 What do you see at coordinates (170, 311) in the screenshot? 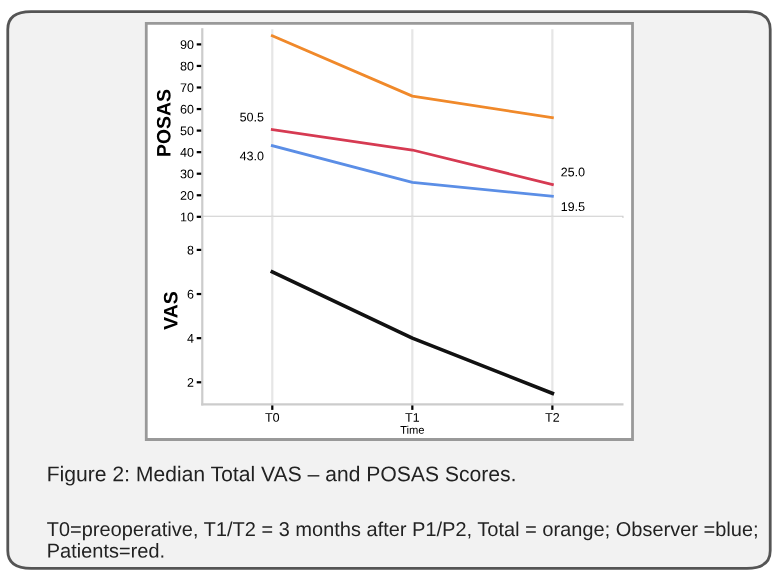
I see `y-axis-title: VAS` at bounding box center [170, 311].